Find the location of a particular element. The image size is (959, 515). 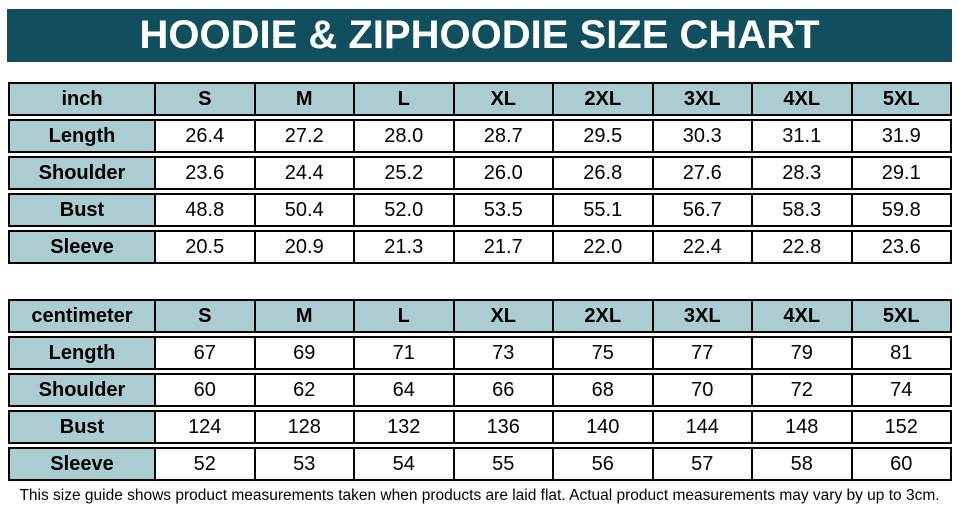

value-cell: 64 is located at coordinates (405, 390).